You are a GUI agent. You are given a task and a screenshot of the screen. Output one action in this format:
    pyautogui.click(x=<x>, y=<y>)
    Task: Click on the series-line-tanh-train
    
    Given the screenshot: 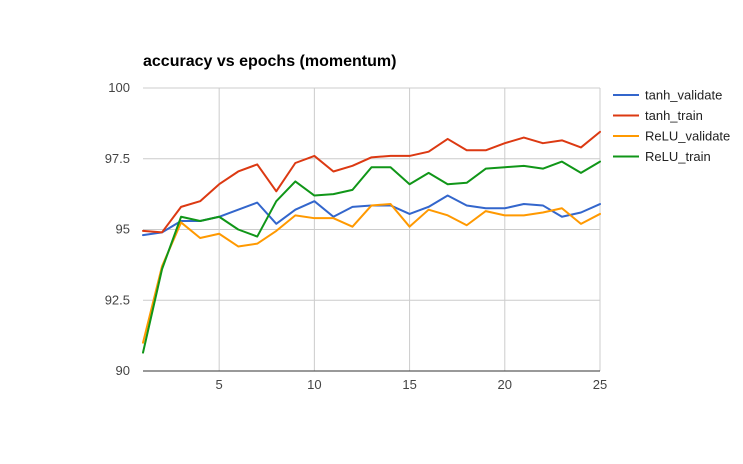 What is the action you would take?
    pyautogui.click(x=371, y=182)
    